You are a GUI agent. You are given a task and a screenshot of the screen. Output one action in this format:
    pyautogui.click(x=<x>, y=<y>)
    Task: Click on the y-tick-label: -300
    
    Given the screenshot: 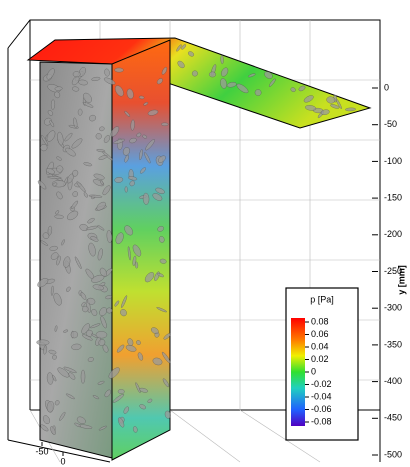 What is the action you would take?
    pyautogui.click(x=393, y=308)
    